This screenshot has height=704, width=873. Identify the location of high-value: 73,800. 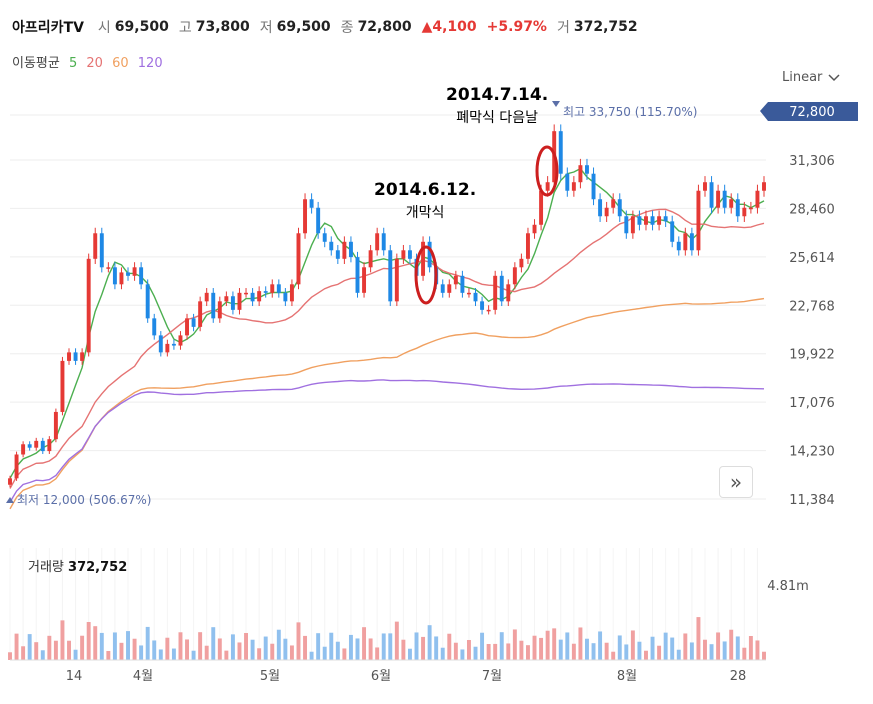
(222, 27).